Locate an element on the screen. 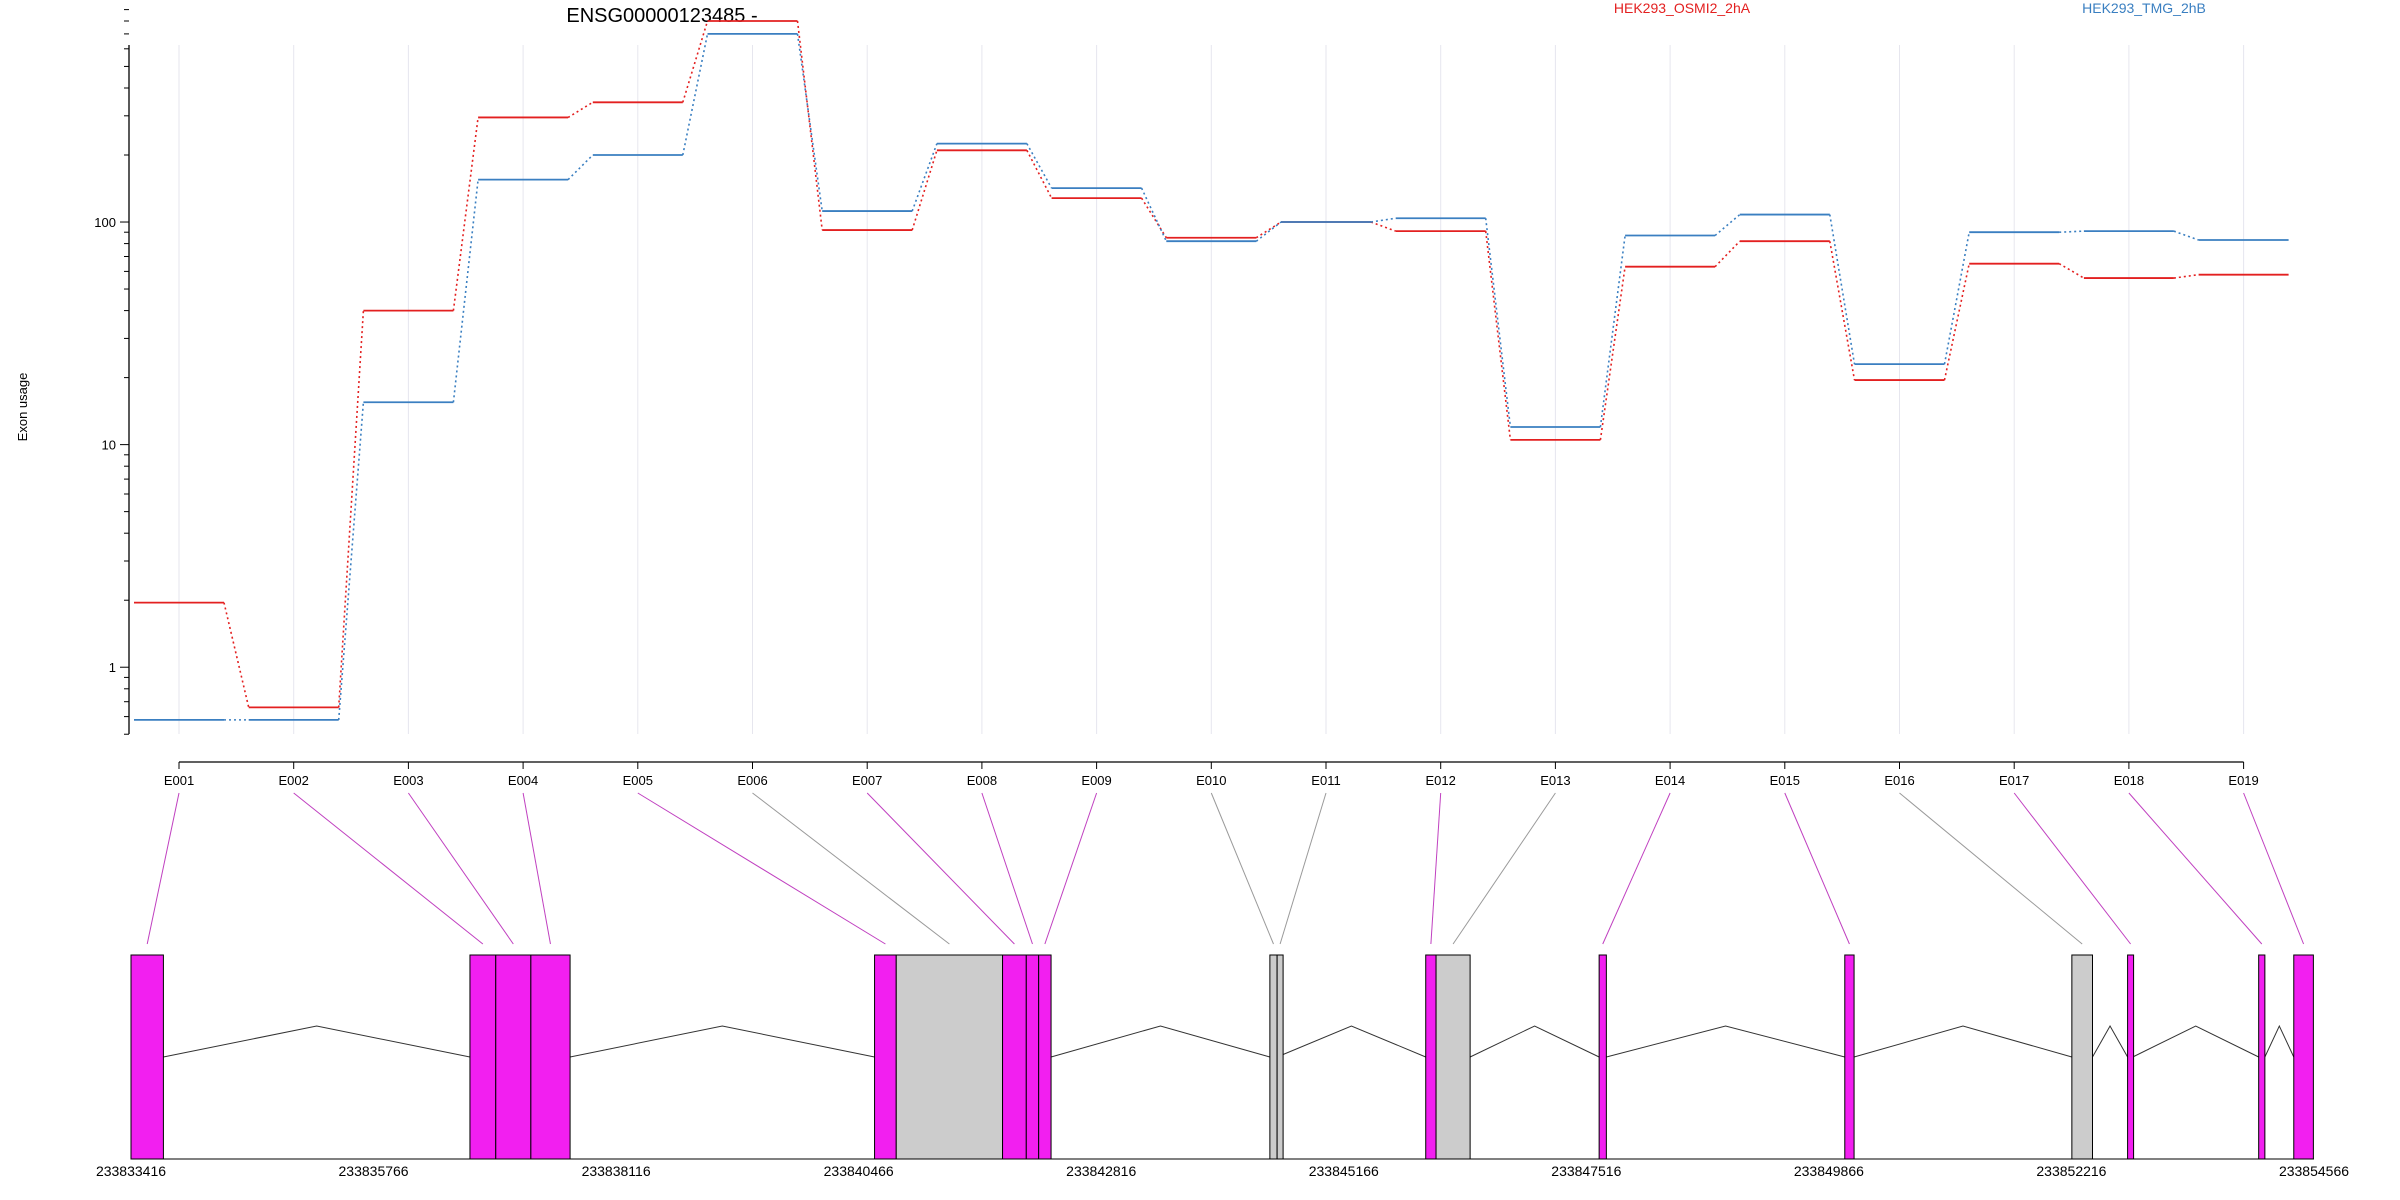 Image resolution: width=2400 pixels, height=1200 pixels. genomic-coordinate-label: 233845166 is located at coordinates (1344, 1171).